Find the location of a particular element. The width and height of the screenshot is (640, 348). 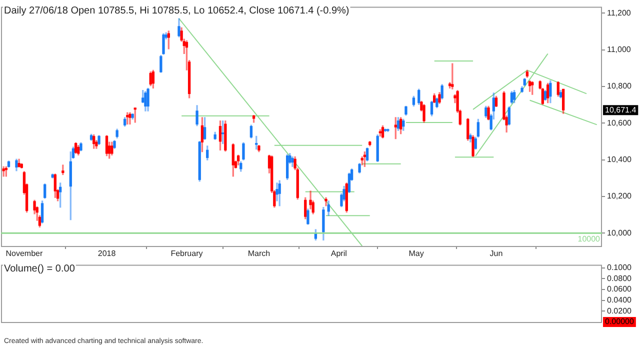

chart-title: Volume() = 0.00 is located at coordinates (40, 269).